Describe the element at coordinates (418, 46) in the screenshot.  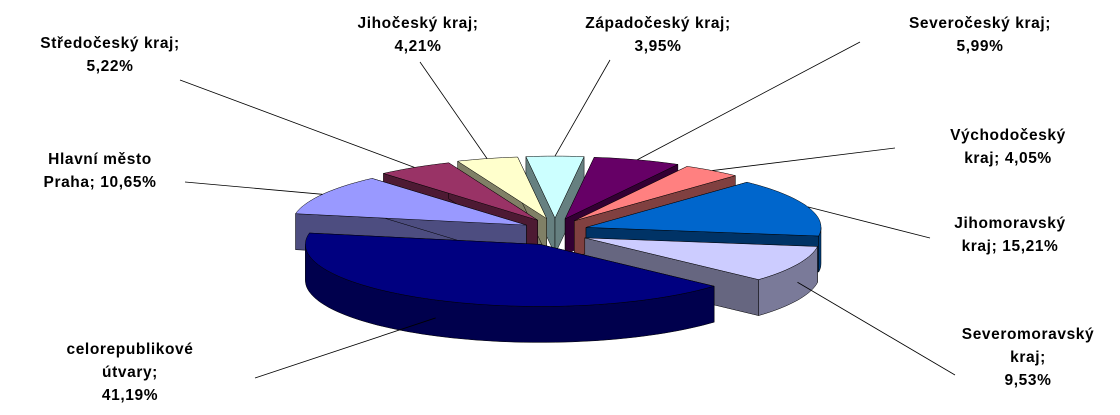
I see `value-label: 4,21%` at that location.